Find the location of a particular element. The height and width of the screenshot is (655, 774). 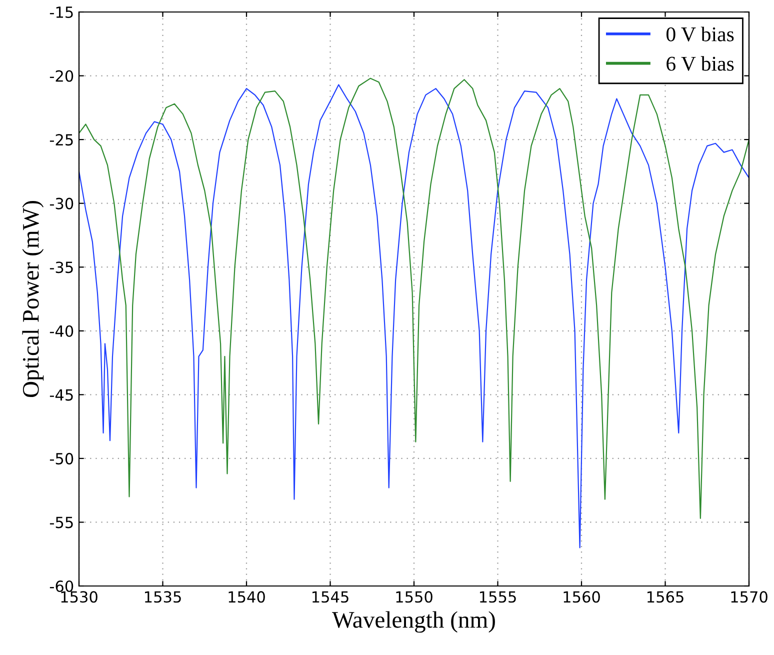

y-axis-title: Optical Power (mW) is located at coordinates (33, 299).